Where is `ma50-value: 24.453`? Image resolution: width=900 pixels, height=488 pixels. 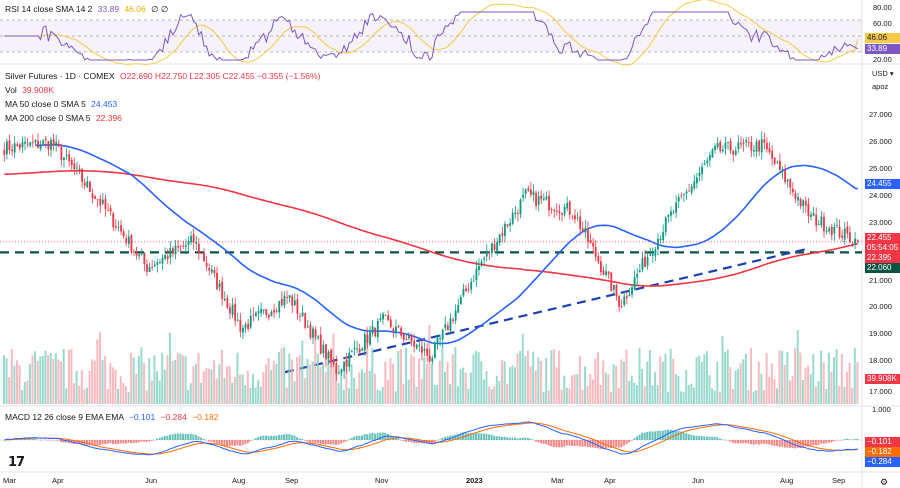
ma50-value: 24.453 is located at coordinates (104, 104).